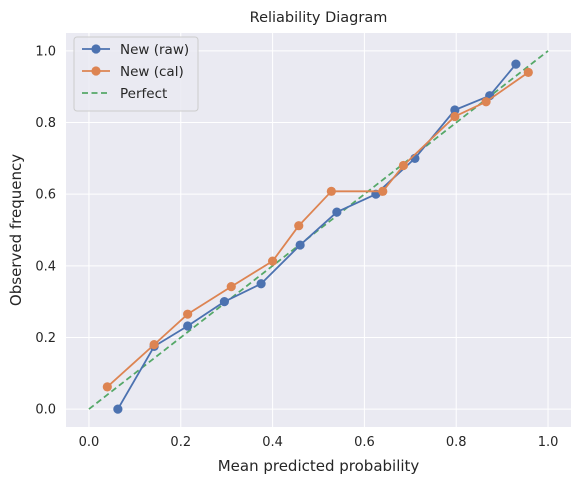  What do you see at coordinates (143, 94) in the screenshot?
I see `legend-label: Perfect` at bounding box center [143, 94].